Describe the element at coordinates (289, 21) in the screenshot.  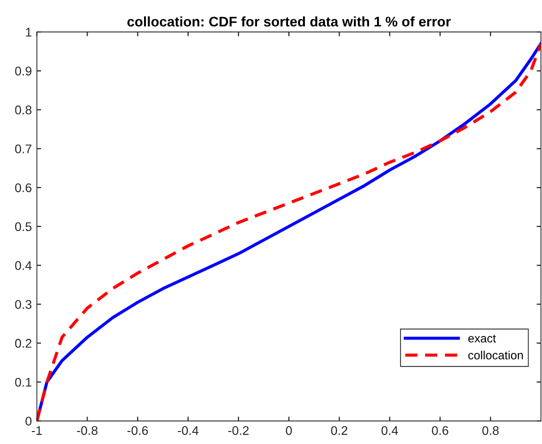
I see `chart-title: collocation: CDF for sorted data with 1 % of error` at that location.